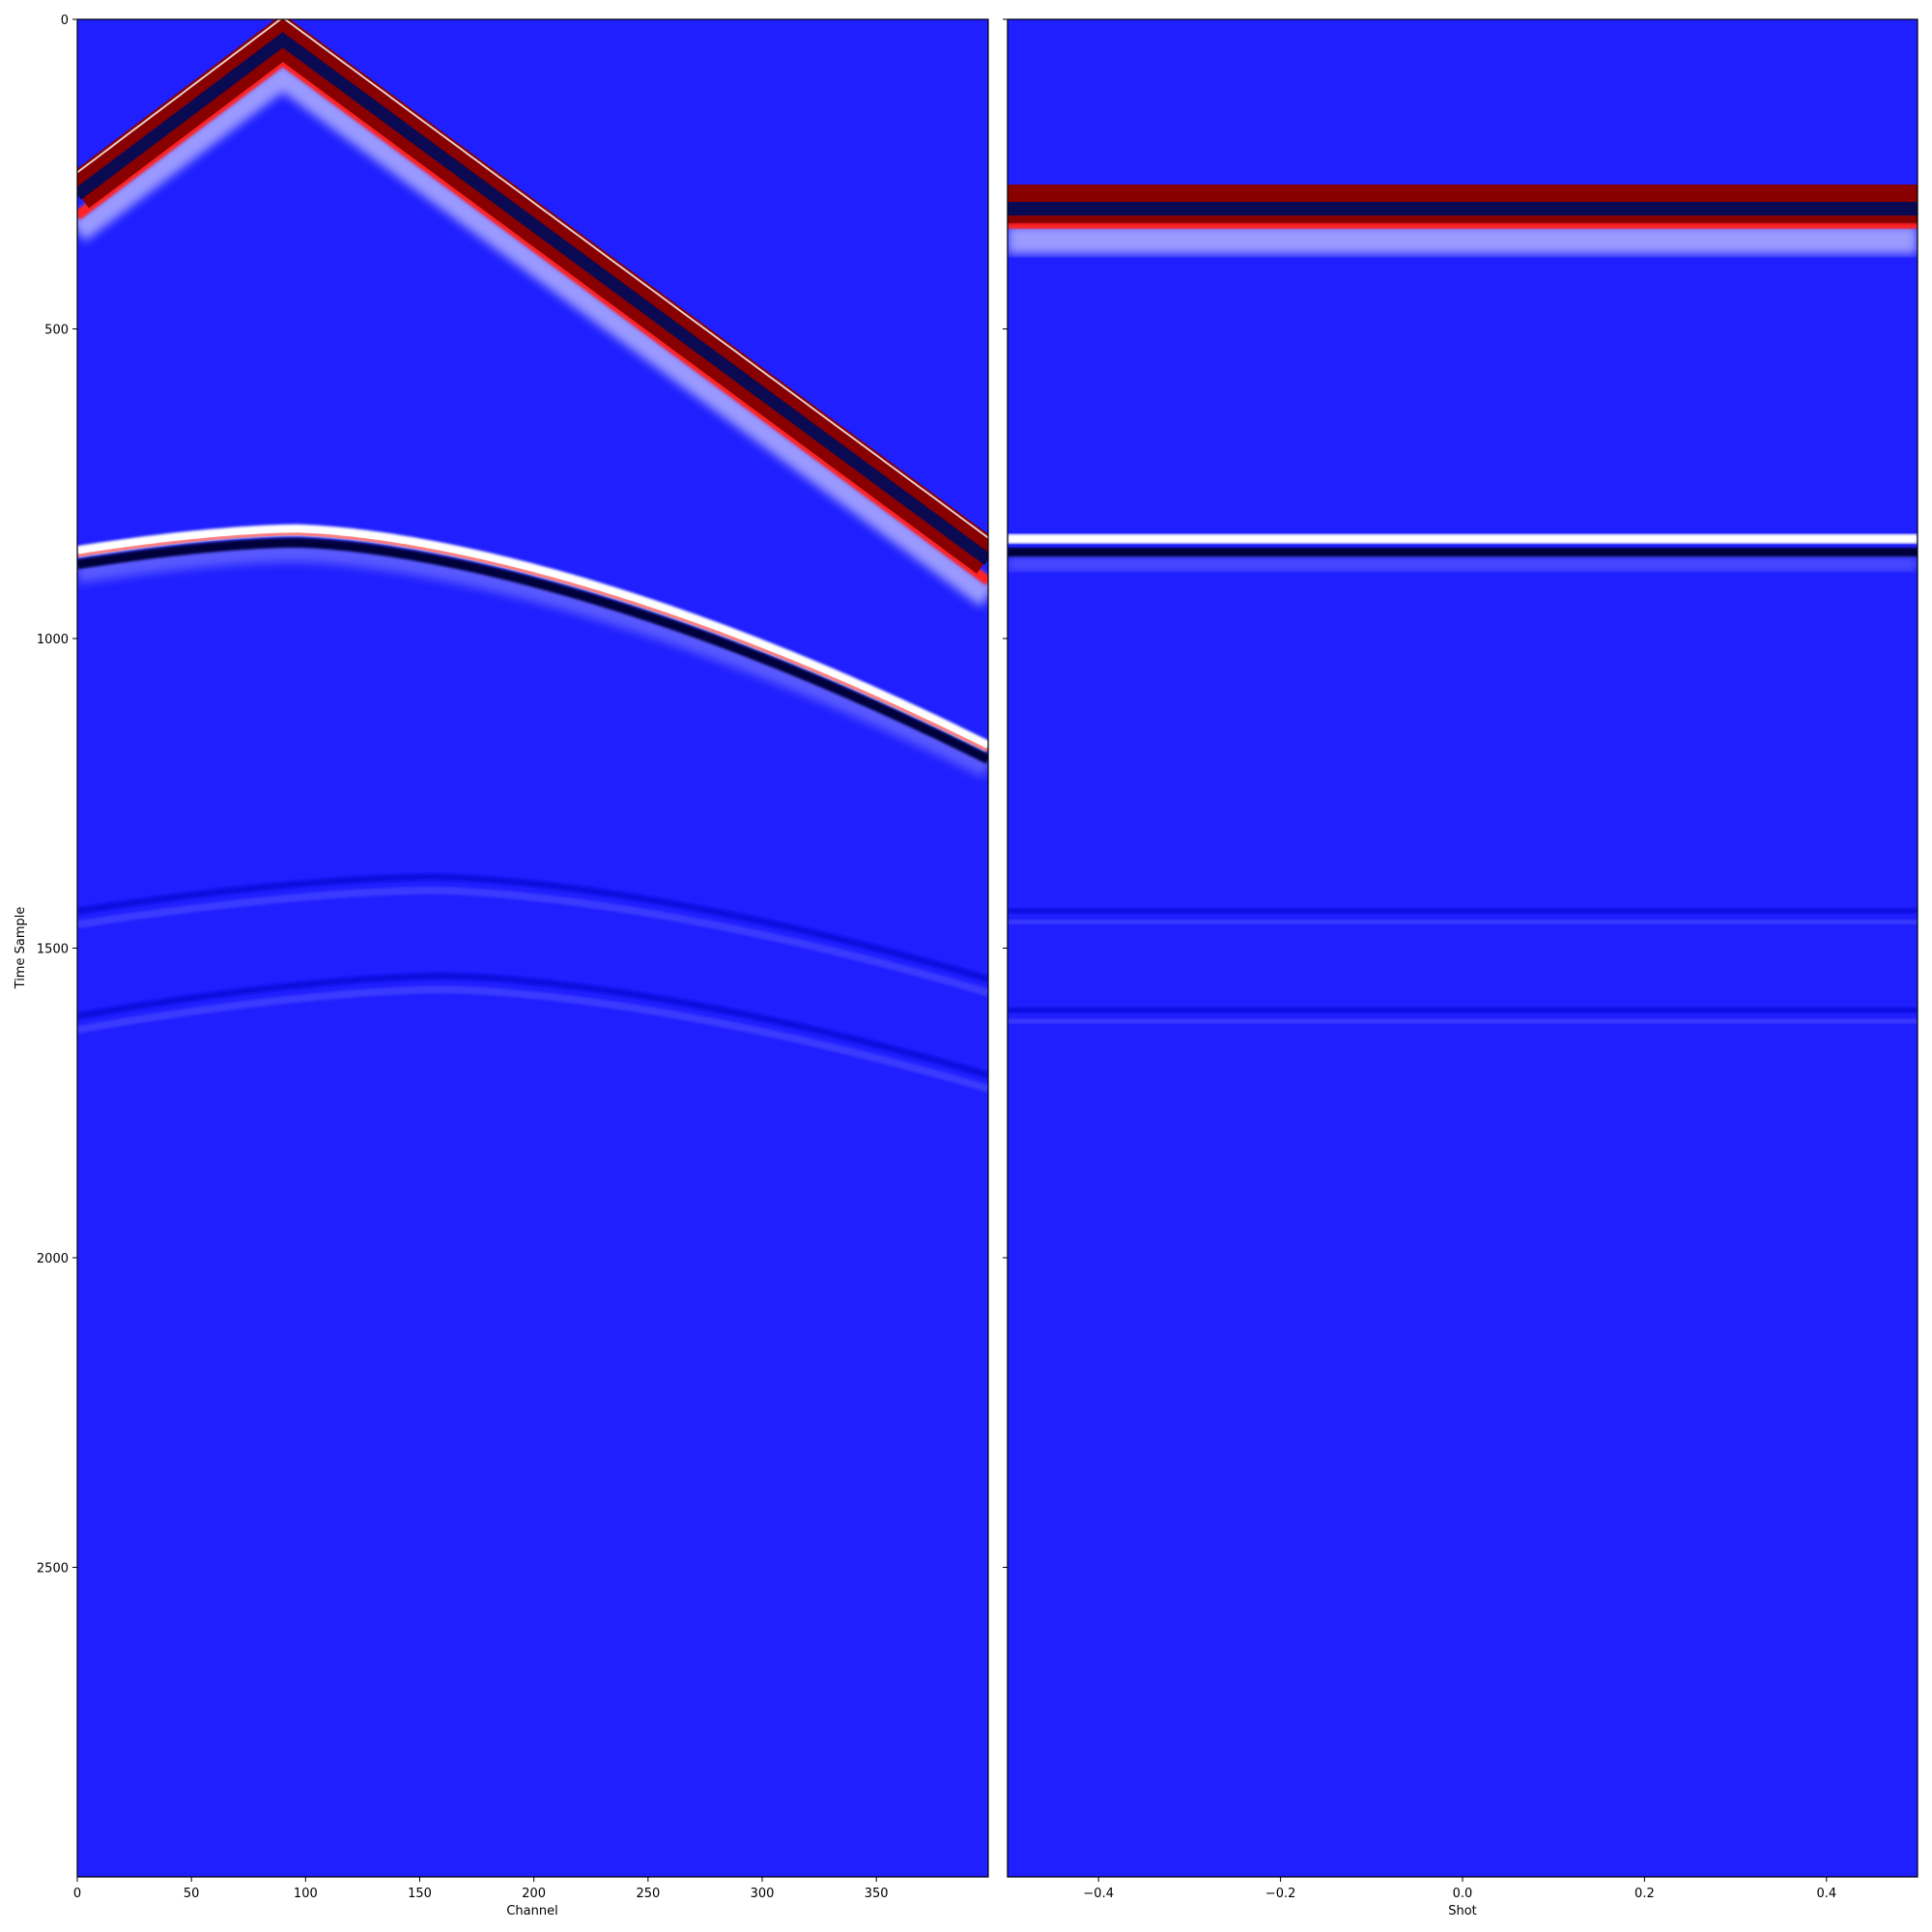 The image size is (1932, 1932). I want to click on right-x-tick-label: −0.4, so click(1098, 1894).